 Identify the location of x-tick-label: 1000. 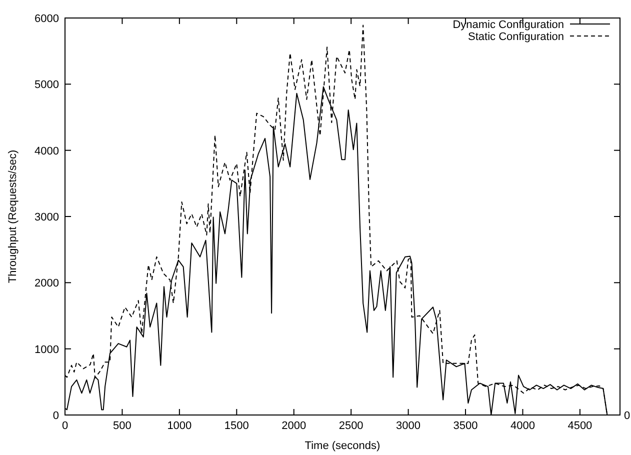
(179, 426).